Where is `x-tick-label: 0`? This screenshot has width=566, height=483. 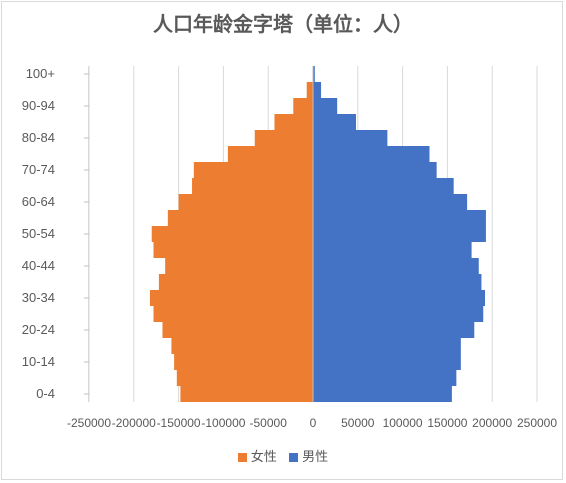
x-tick-label: 0 is located at coordinates (313, 423).